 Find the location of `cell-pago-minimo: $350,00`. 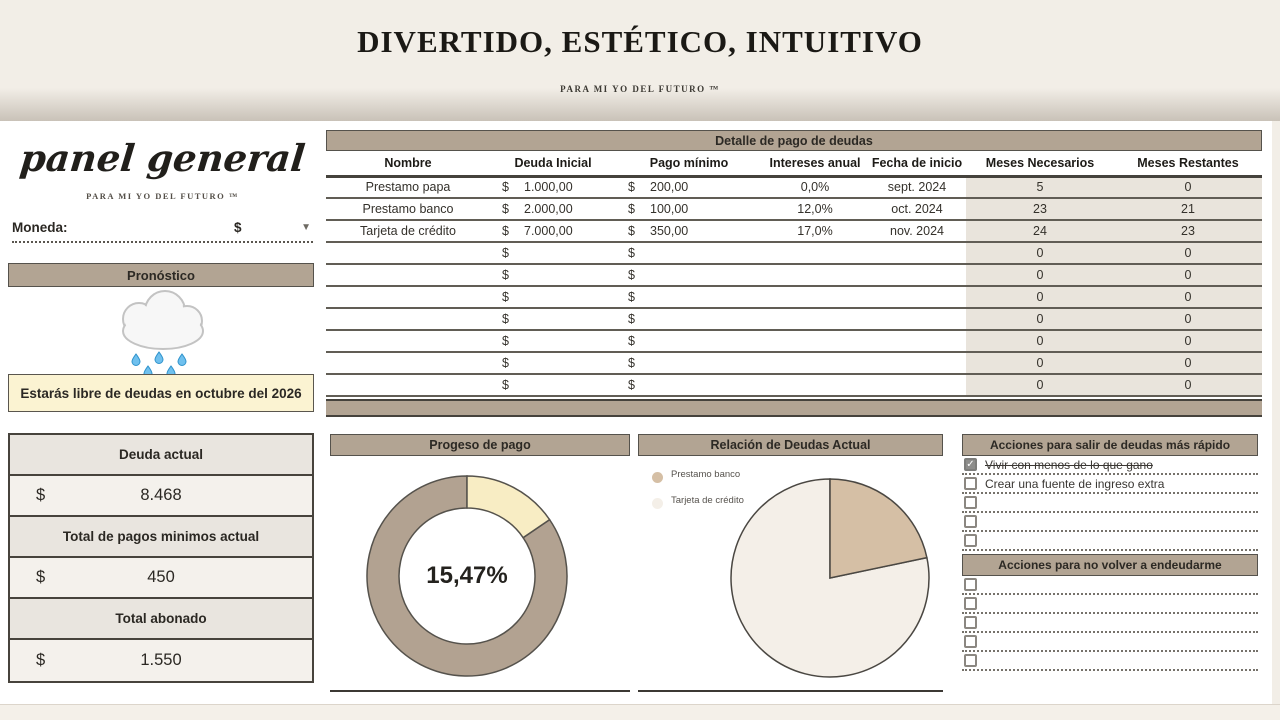

cell-pago-minimo: $350,00 is located at coordinates (689, 231).